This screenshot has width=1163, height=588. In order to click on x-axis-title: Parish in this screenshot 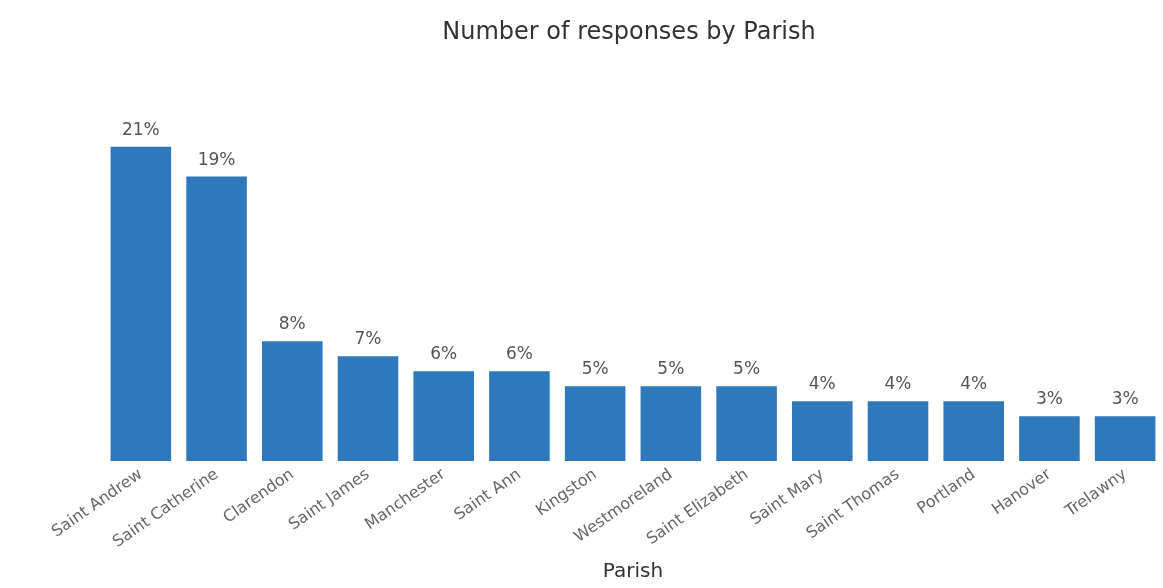, I will do `click(633, 570)`.